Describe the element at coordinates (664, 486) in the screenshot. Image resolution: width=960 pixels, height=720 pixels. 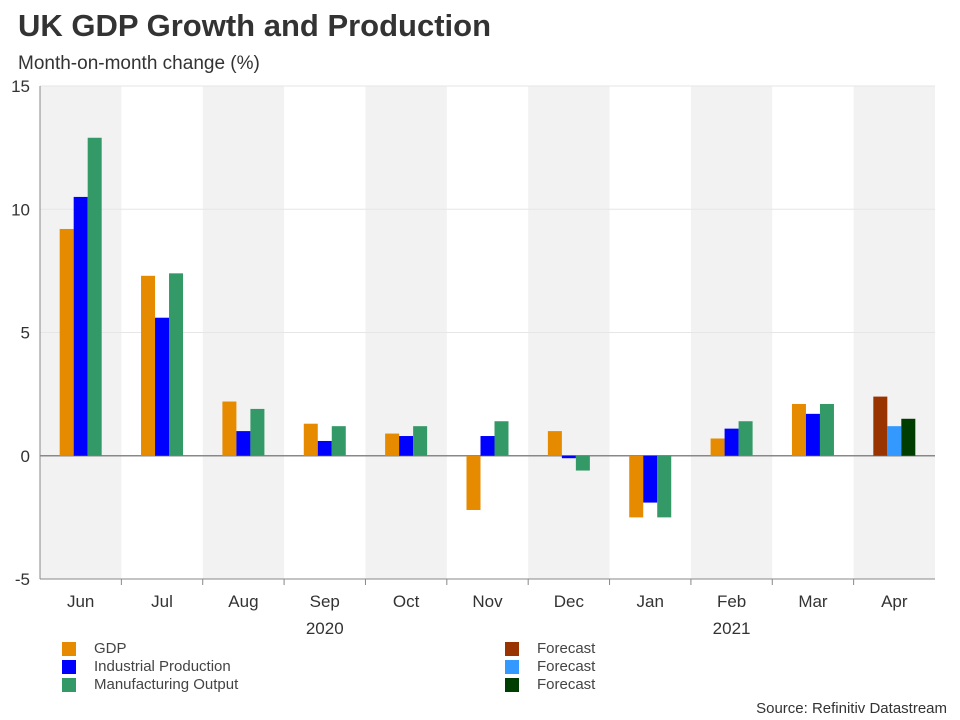
I see `bar-manufacturing-output-jan` at that location.